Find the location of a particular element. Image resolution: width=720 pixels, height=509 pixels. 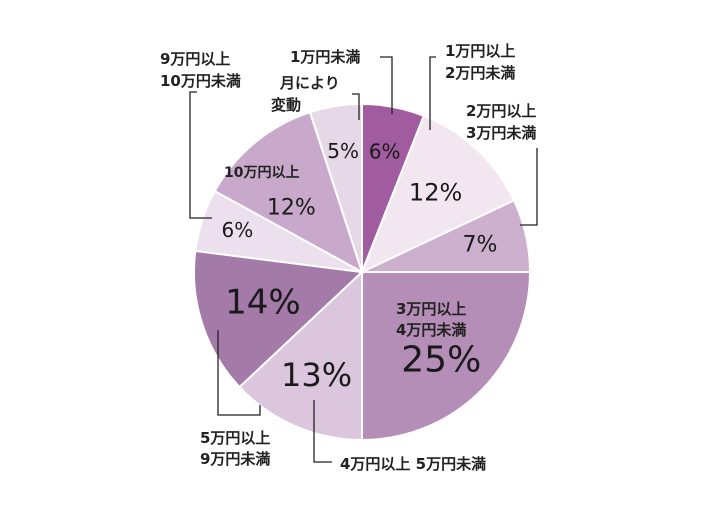

label-4-5man: 4万円以上 5万円未満 is located at coordinates (413, 464).